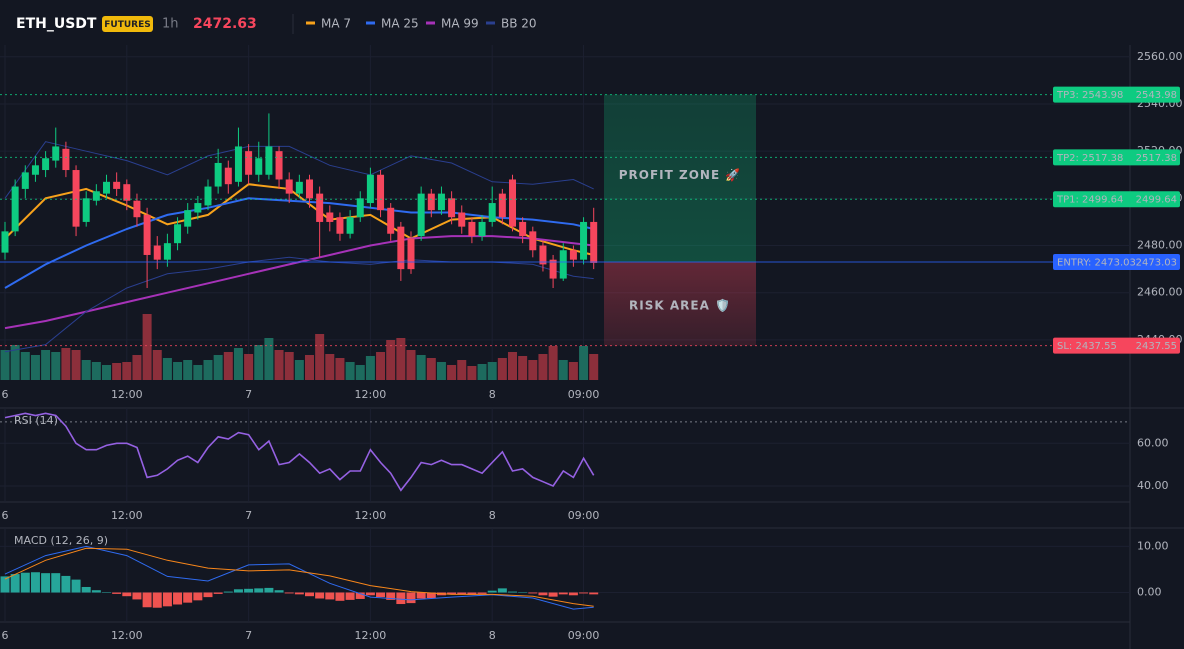 The width and height of the screenshot is (1184, 649). What do you see at coordinates (299, 577) in the screenshot?
I see `signal-line` at bounding box center [299, 577].